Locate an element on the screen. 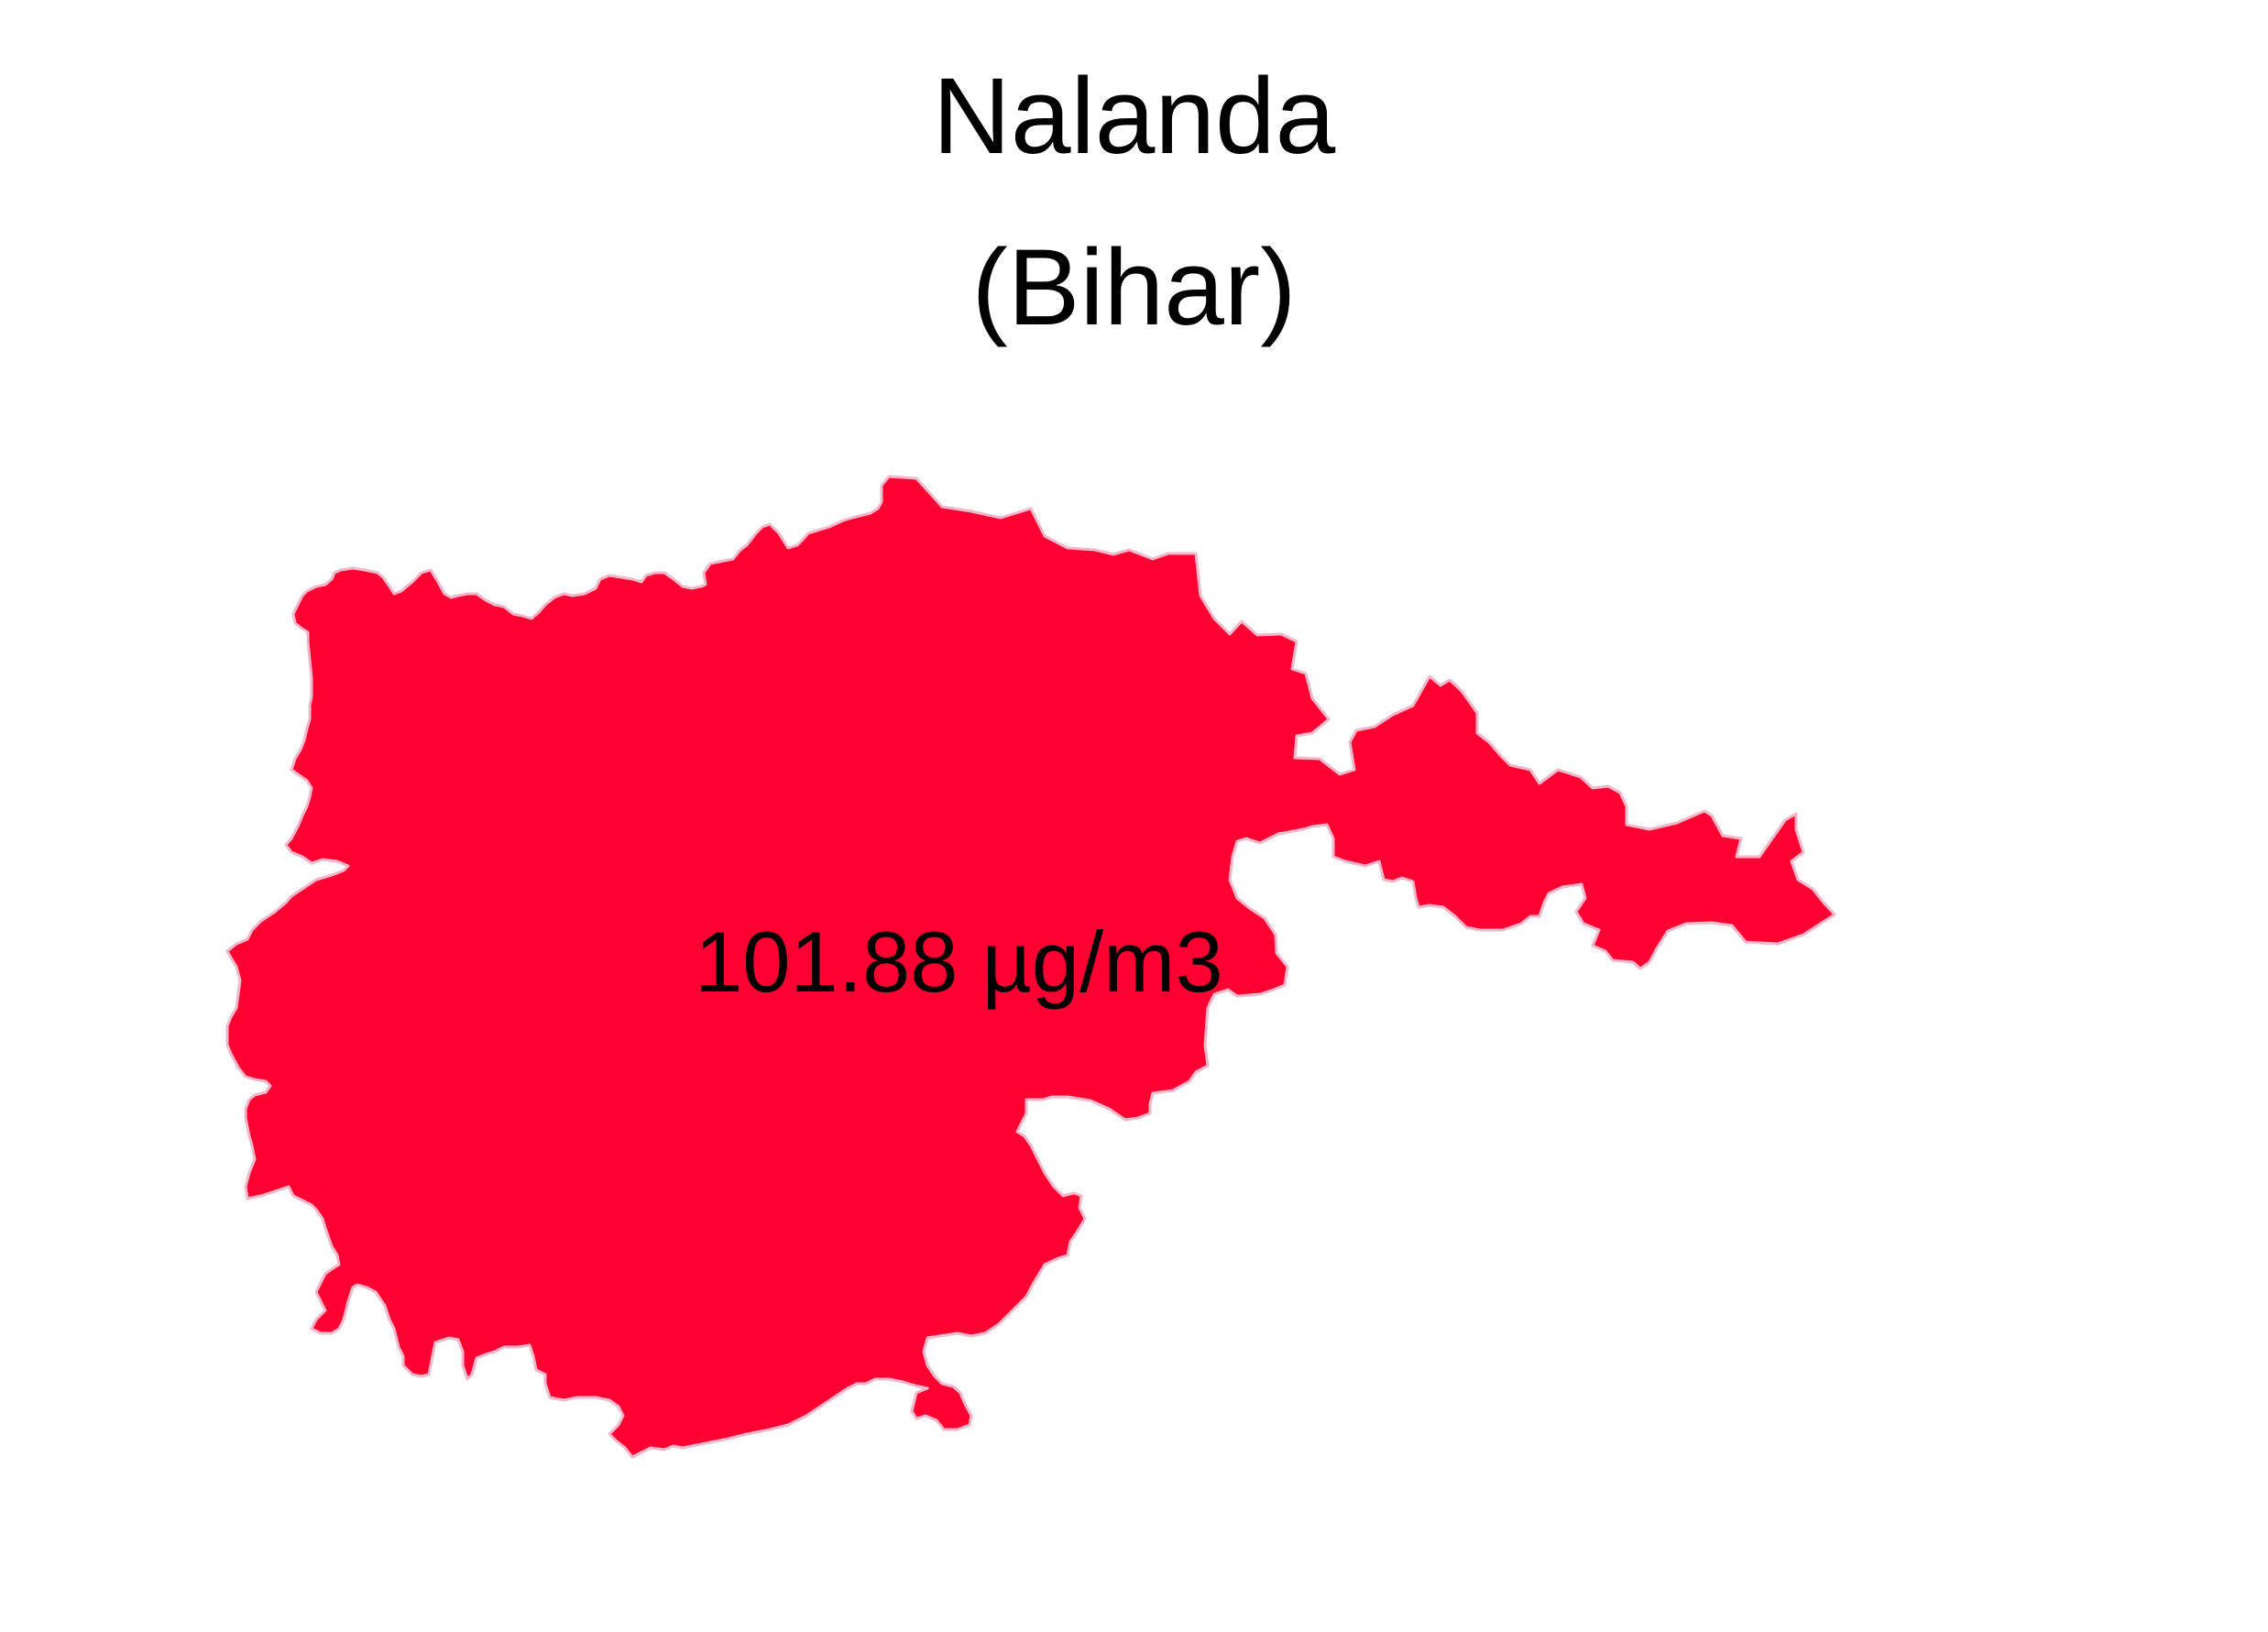 The height and width of the screenshot is (1632, 2268). pm25-value-label: 101.88 µg/m3 is located at coordinates (959, 962).